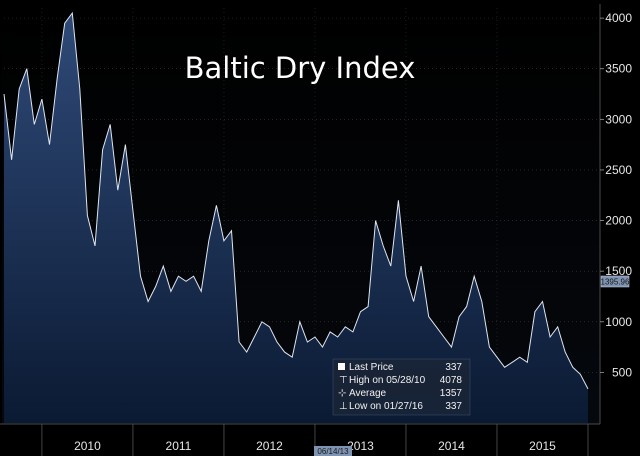 The width and height of the screenshot is (640, 456). I want to click on legend-value-1: 4078, so click(451, 380).